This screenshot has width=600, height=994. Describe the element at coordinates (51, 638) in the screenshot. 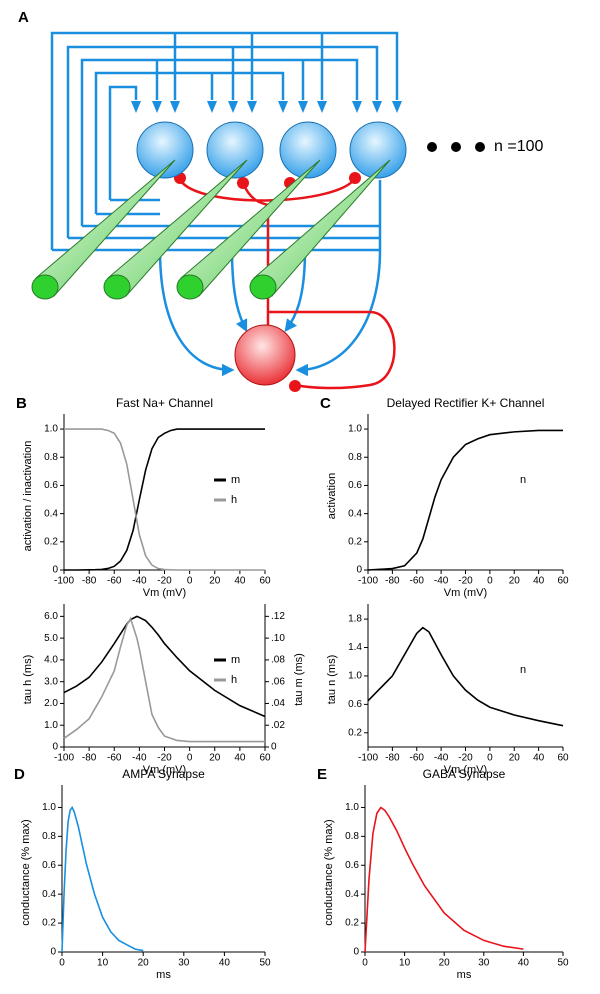

I see `y-tick-label: 5.0` at that location.